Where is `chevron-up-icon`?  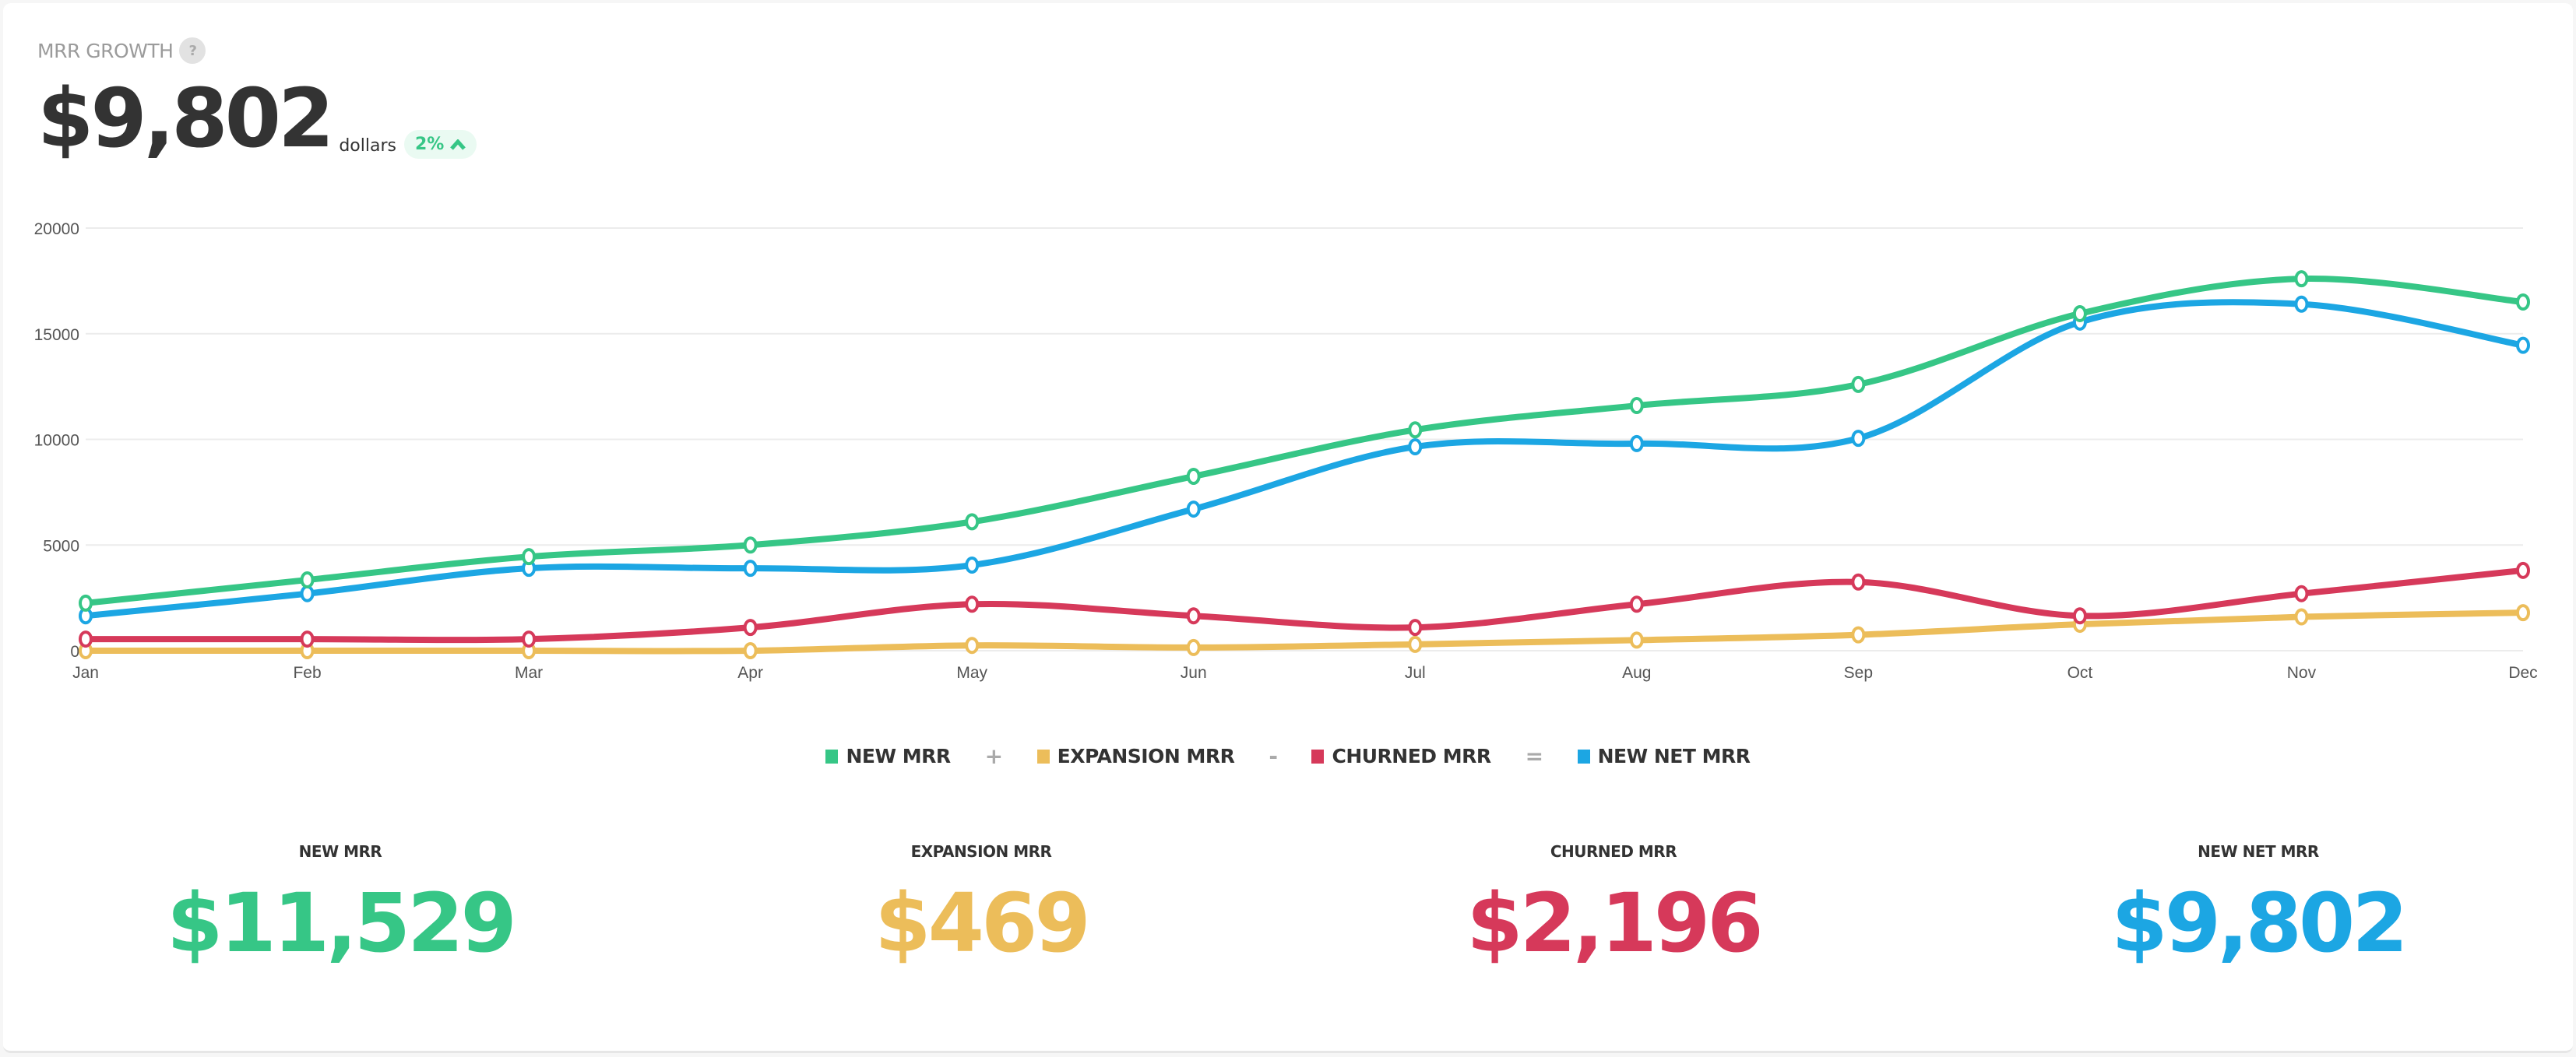
chevron-up-icon is located at coordinates (458, 144).